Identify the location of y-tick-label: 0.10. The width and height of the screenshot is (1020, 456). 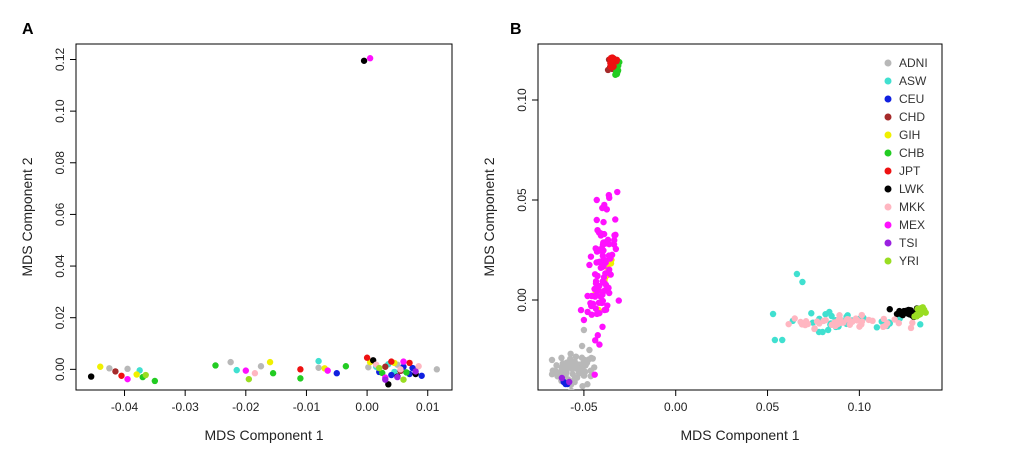
(60, 111).